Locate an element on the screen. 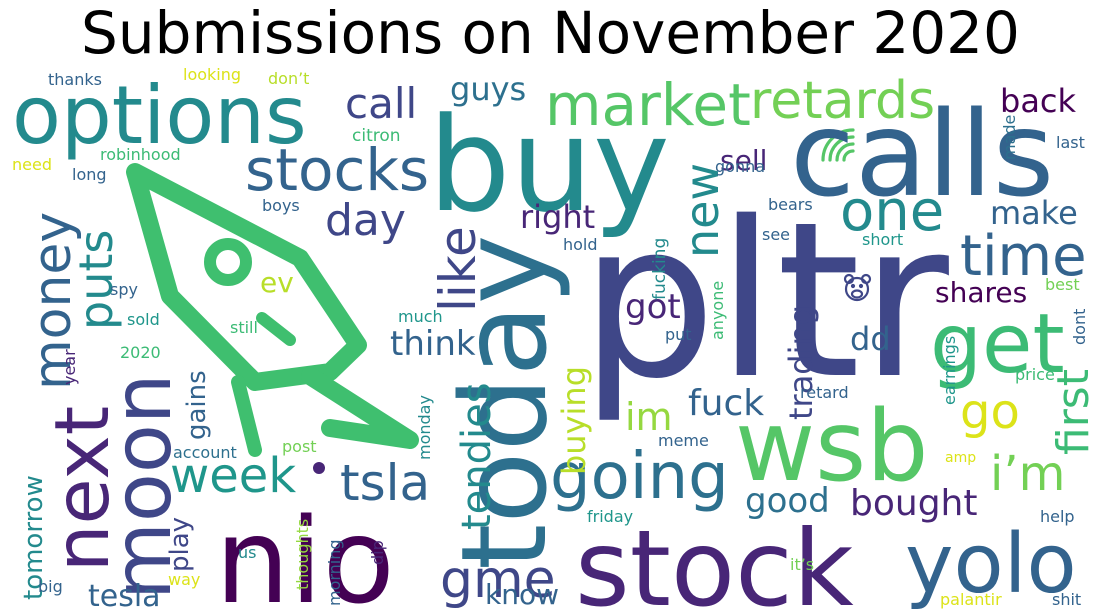  cloud-word: meme is located at coordinates (683, 440).